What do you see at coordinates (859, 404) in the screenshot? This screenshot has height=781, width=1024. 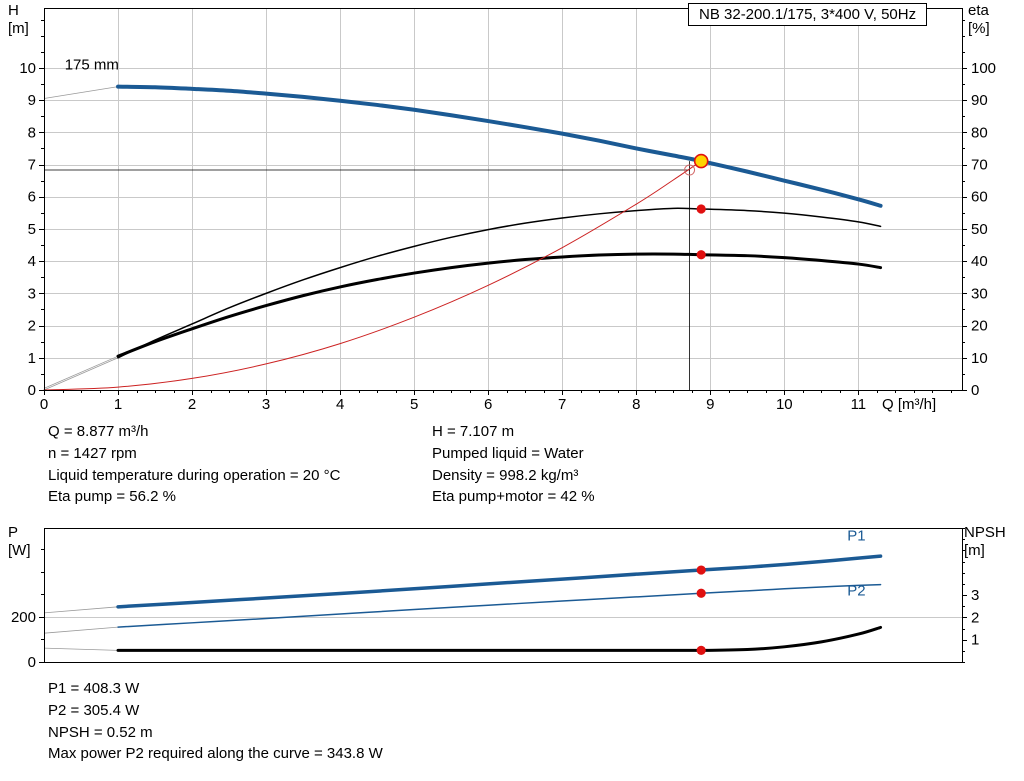 I see `tick-label: 11` at bounding box center [859, 404].